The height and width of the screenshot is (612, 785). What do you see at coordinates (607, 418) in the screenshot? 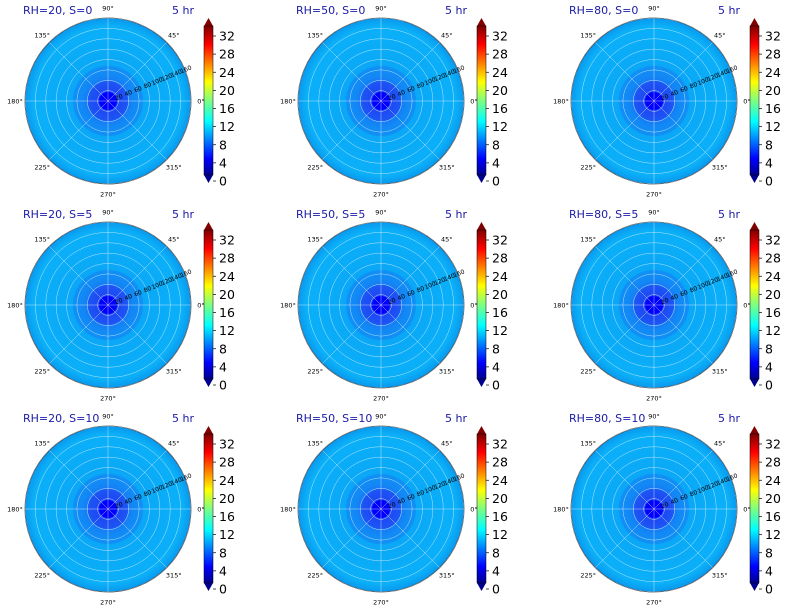
I see `panel-title: RH=80, S=10` at bounding box center [607, 418].